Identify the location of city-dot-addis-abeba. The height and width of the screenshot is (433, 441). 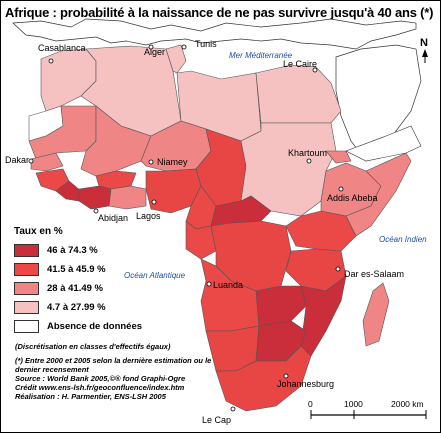
(341, 189).